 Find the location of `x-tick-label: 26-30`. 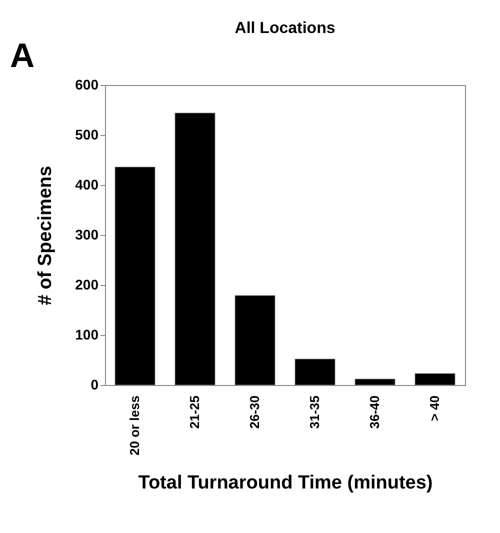

x-tick-label: 26-30 is located at coordinates (254, 412).